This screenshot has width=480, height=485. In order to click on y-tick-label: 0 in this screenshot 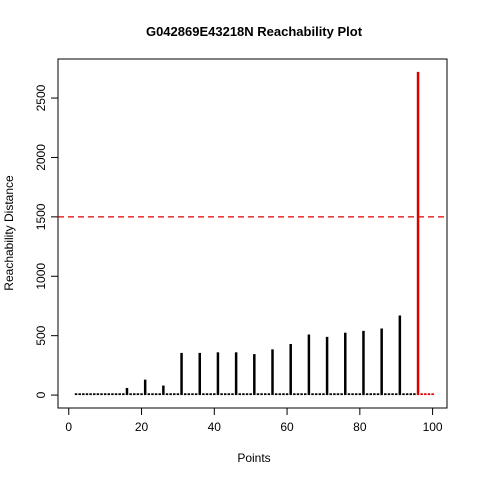, I will do `click(41, 394)`.